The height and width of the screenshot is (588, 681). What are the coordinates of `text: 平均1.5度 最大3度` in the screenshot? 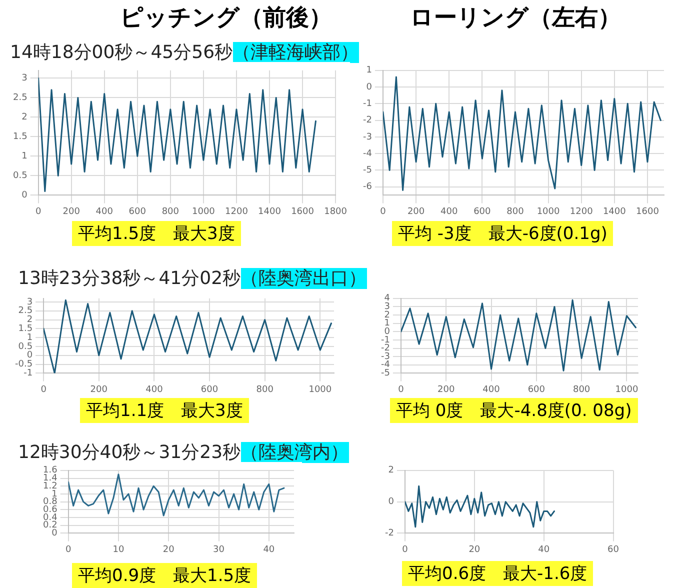 It's located at (156, 233).